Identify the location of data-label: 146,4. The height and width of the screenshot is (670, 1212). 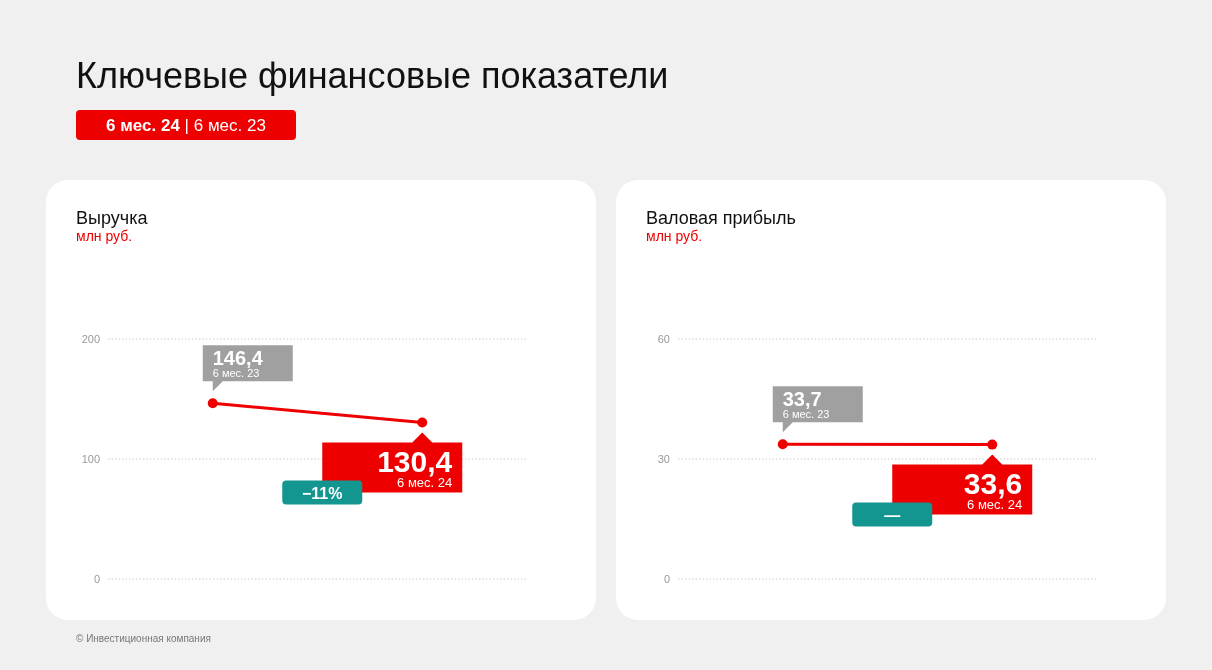
(238, 358).